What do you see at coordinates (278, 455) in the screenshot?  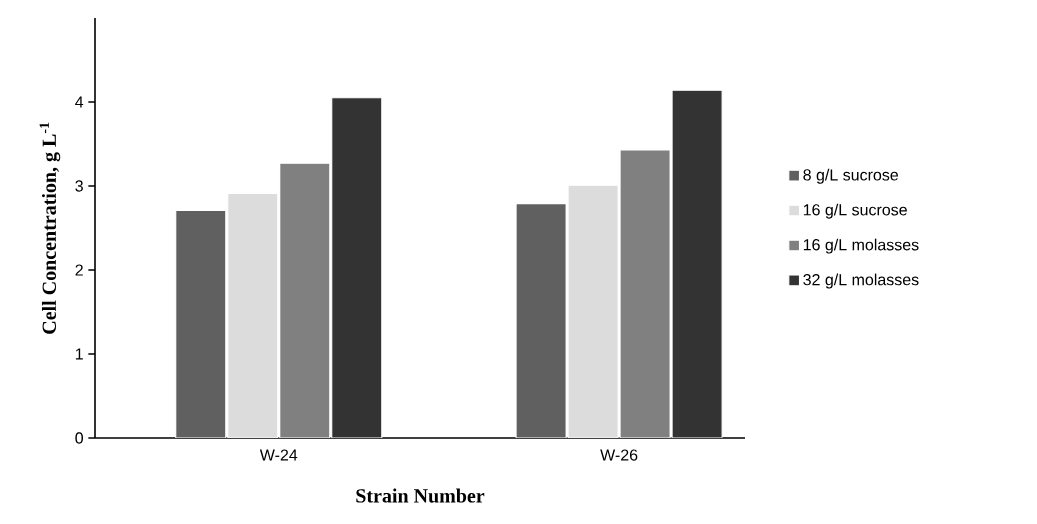 I see `x-tick-label: W-24` at bounding box center [278, 455].